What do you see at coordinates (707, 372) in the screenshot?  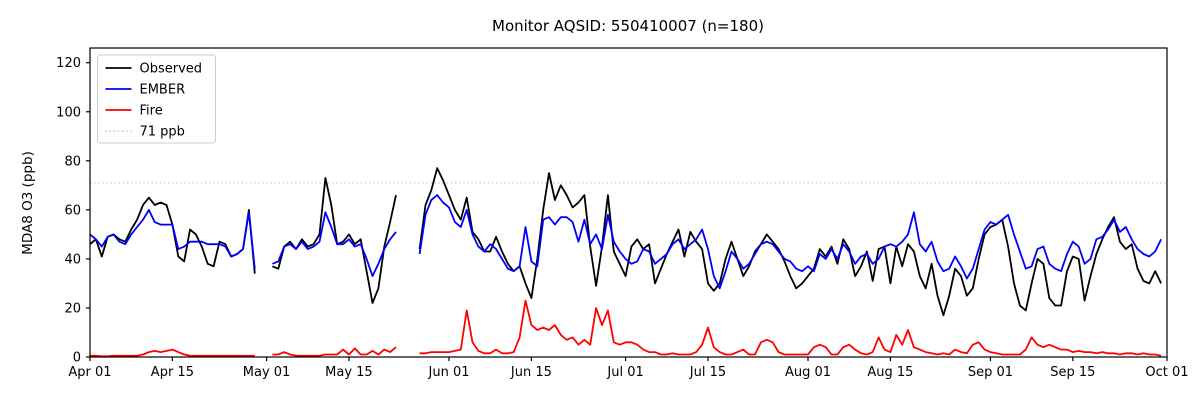 I see `x-tick-label: Jul 15` at bounding box center [707, 372].